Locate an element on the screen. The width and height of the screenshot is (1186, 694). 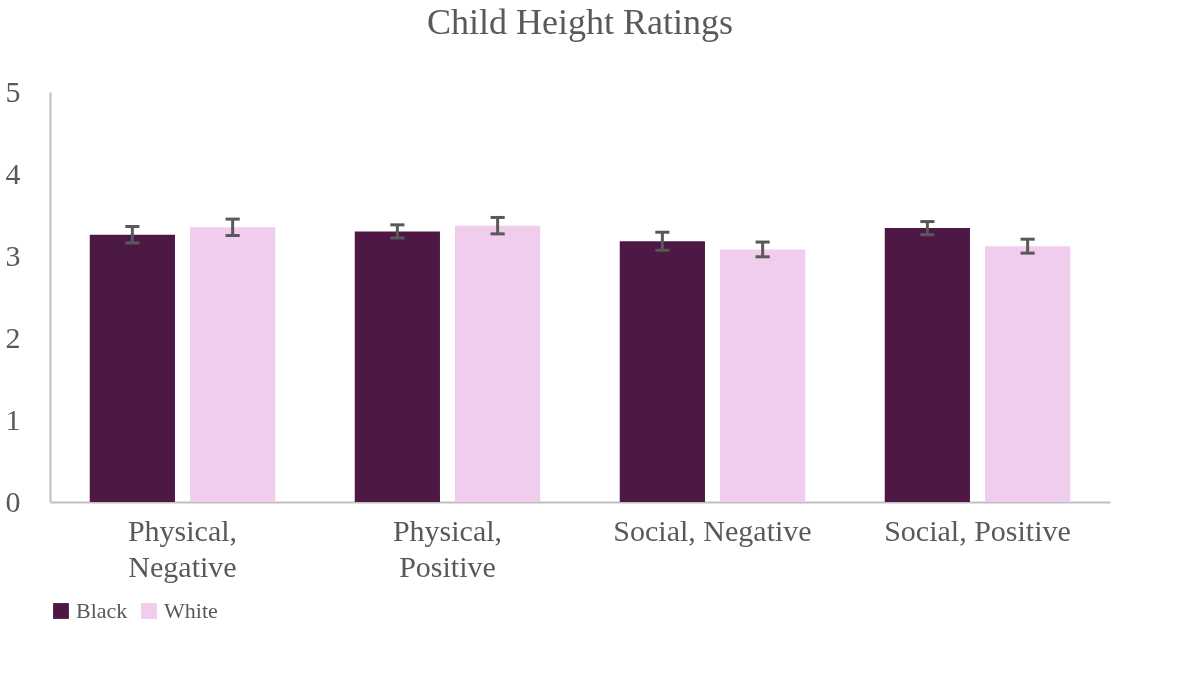
legend-label: White is located at coordinates (191, 610).